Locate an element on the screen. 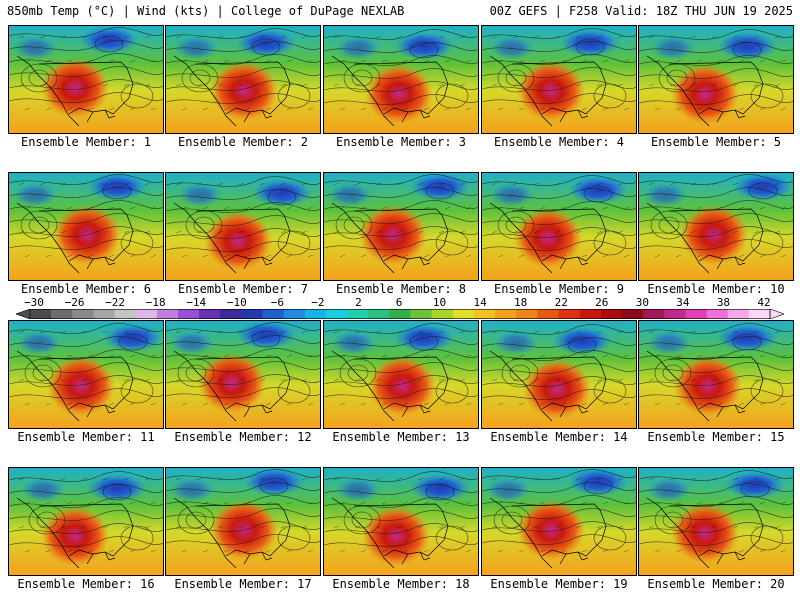 The height and width of the screenshot is (600, 800). ensemble-member-label: Ensemble Member: 7 is located at coordinates (243, 289).